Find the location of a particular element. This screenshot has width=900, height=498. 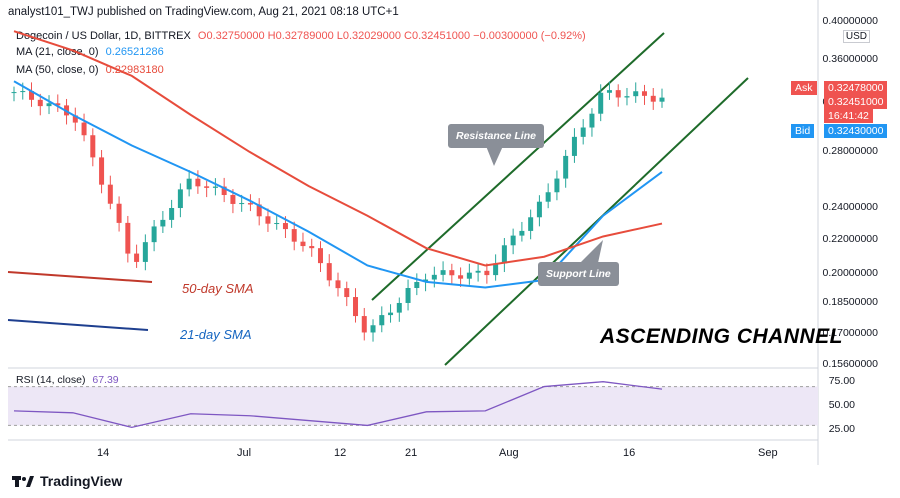

x-tick: 14 is located at coordinates (103, 453).